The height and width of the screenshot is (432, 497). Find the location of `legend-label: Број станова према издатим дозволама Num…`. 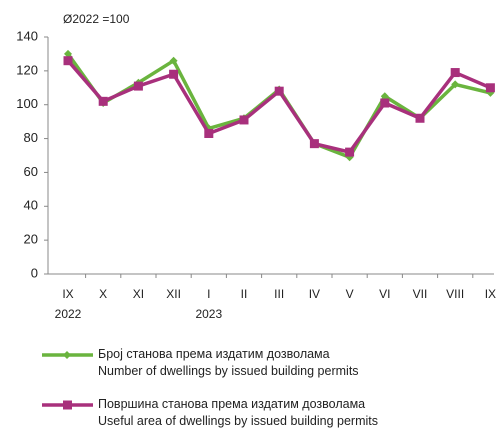

legend-label: Број станова према издатим дозволама Num… is located at coordinates (228, 362).